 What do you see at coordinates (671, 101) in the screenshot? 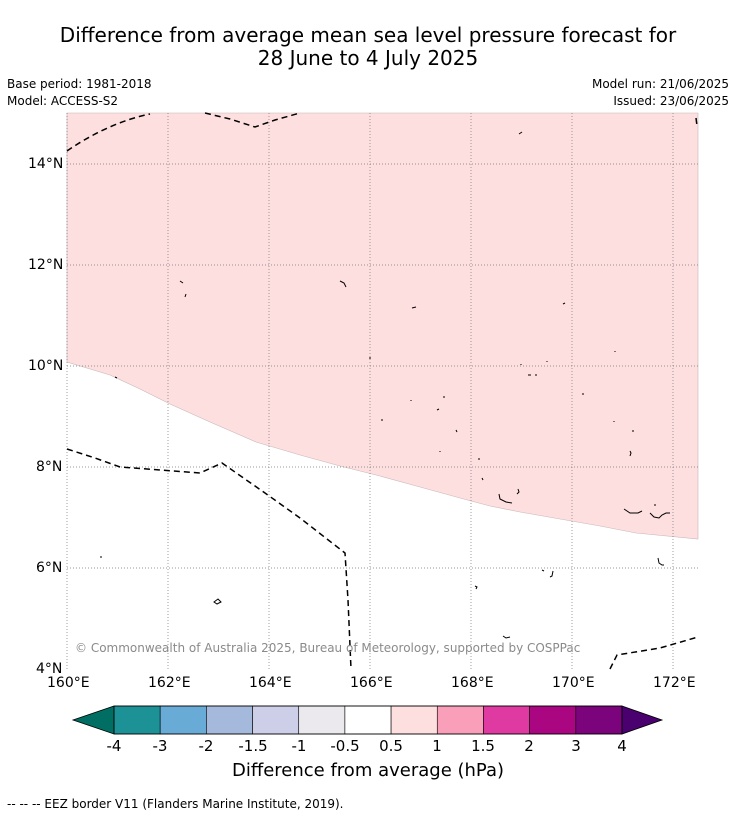
I see `issued-label: Issued: 23/06/2025` at bounding box center [671, 101].